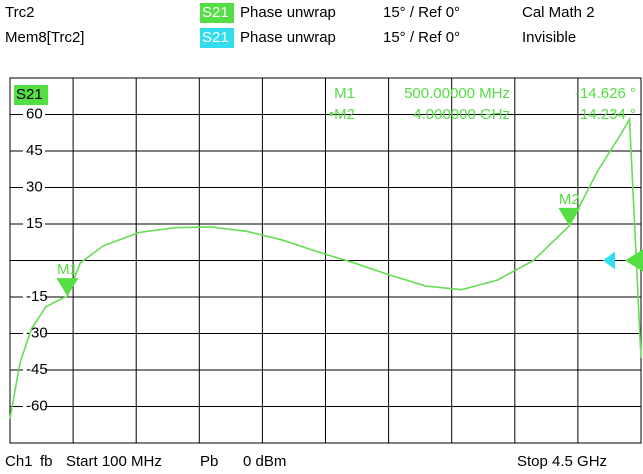 The width and height of the screenshot is (643, 474). Describe the element at coordinates (562, 461) in the screenshot. I see `footer-label: Stop 4.5 GHz` at that location.